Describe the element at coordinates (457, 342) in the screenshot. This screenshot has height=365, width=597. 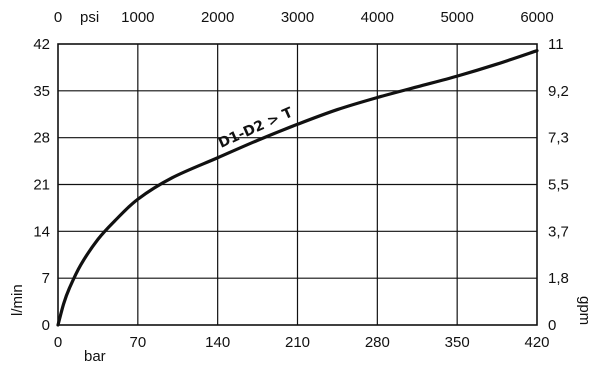
I see `x-tick-label-bar: 350` at that location.